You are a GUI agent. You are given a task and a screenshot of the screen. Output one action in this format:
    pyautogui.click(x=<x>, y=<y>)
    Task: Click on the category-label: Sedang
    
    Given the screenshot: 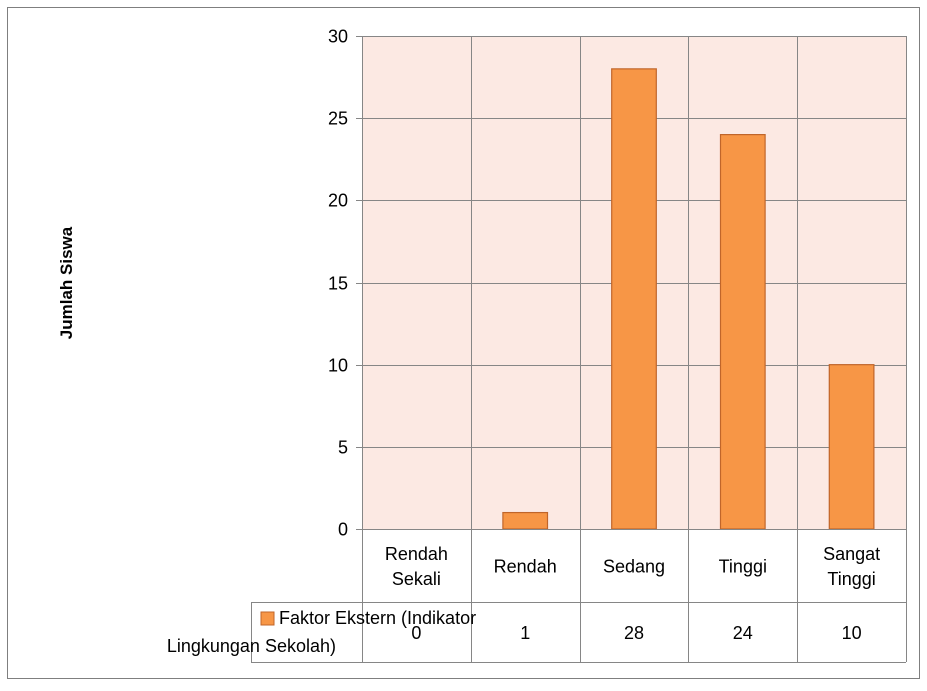 What is the action you would take?
    pyautogui.click(x=634, y=567)
    